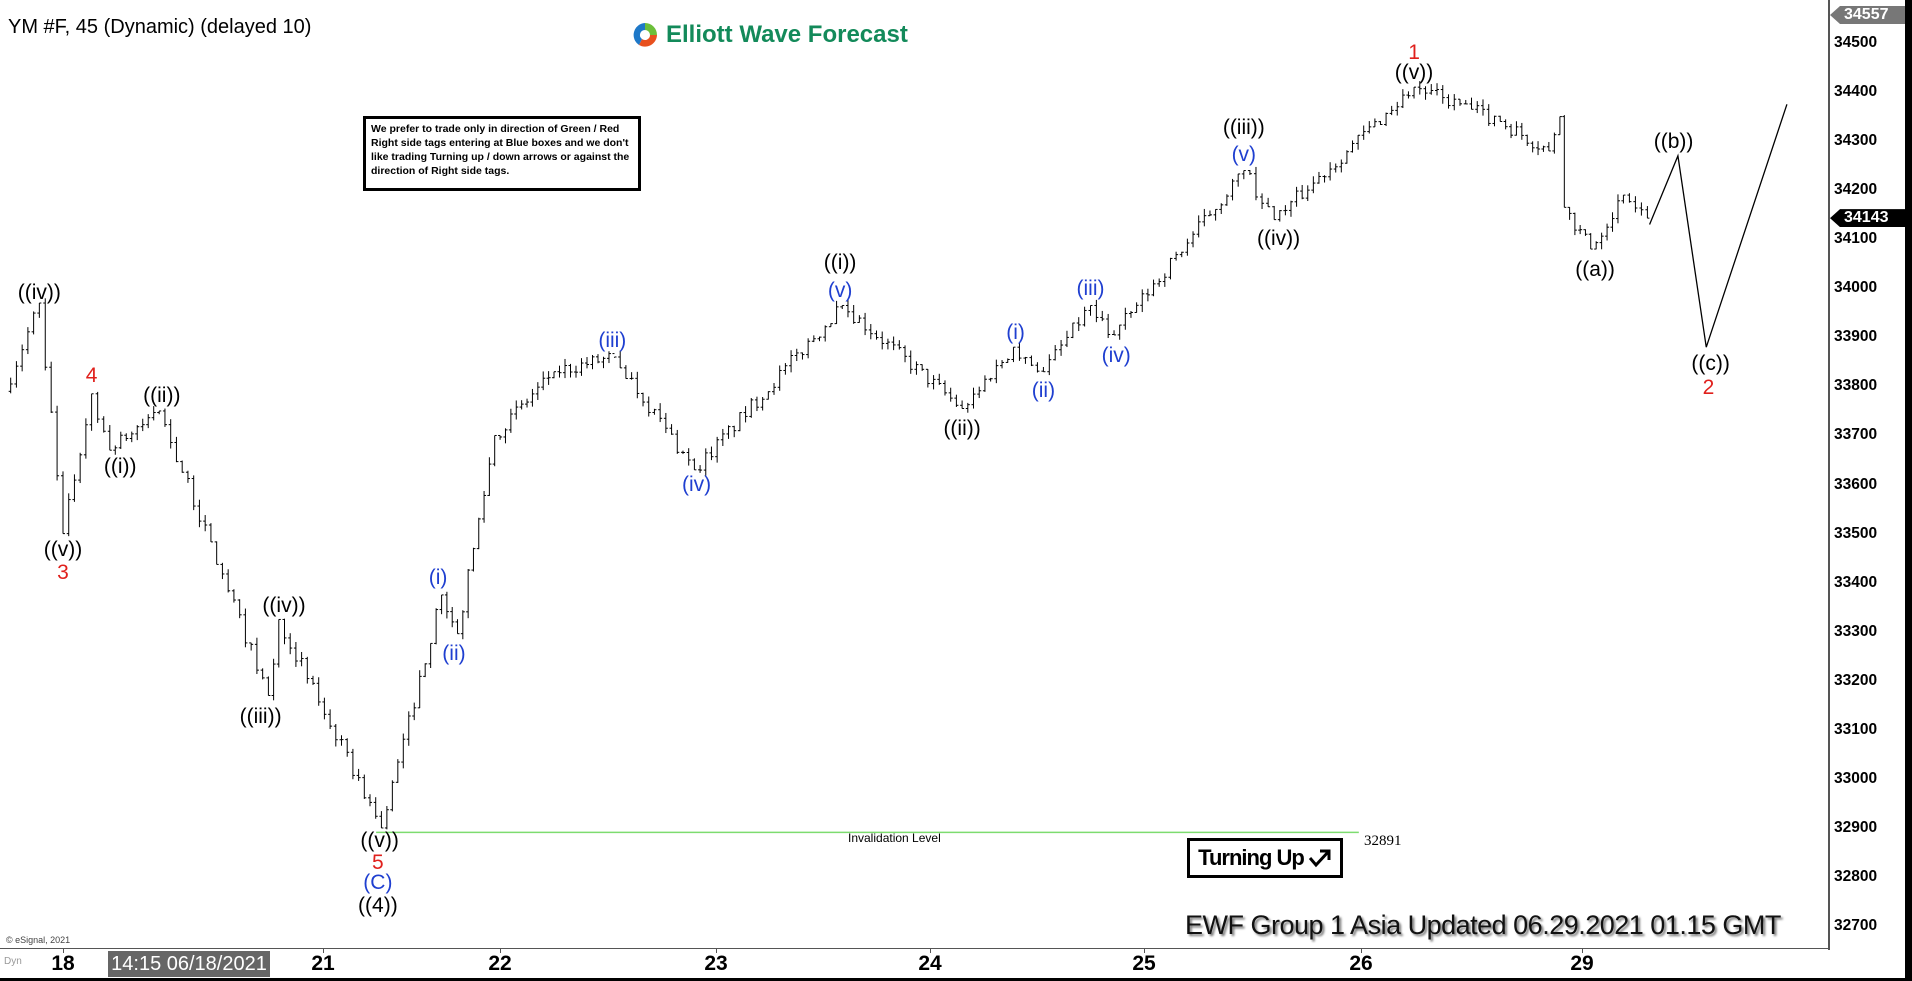 The height and width of the screenshot is (981, 1912). I want to click on y-tick-label: 33500, so click(1856, 533).